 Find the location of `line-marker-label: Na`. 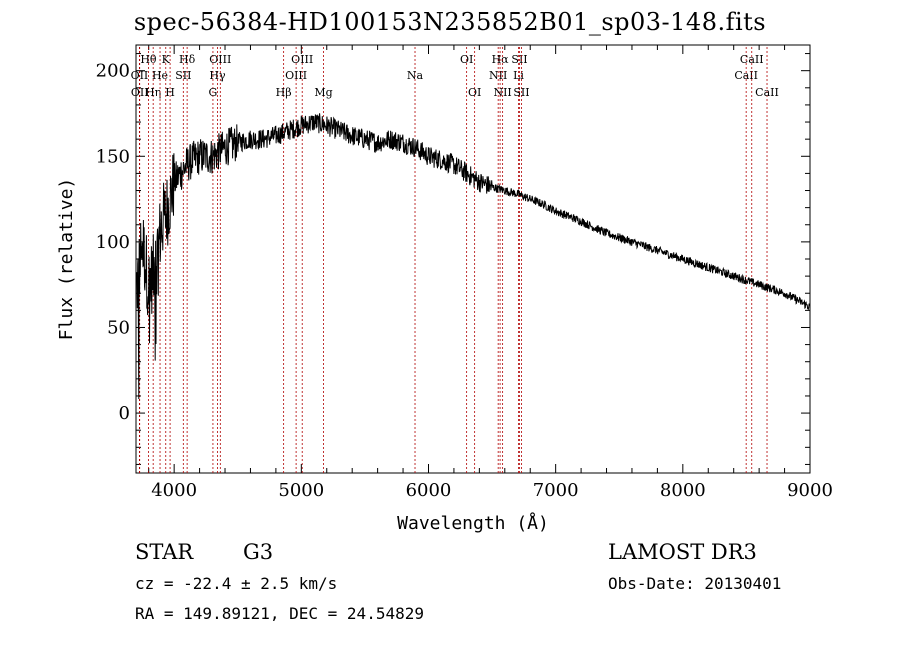

line-marker-label: Na is located at coordinates (415, 75).